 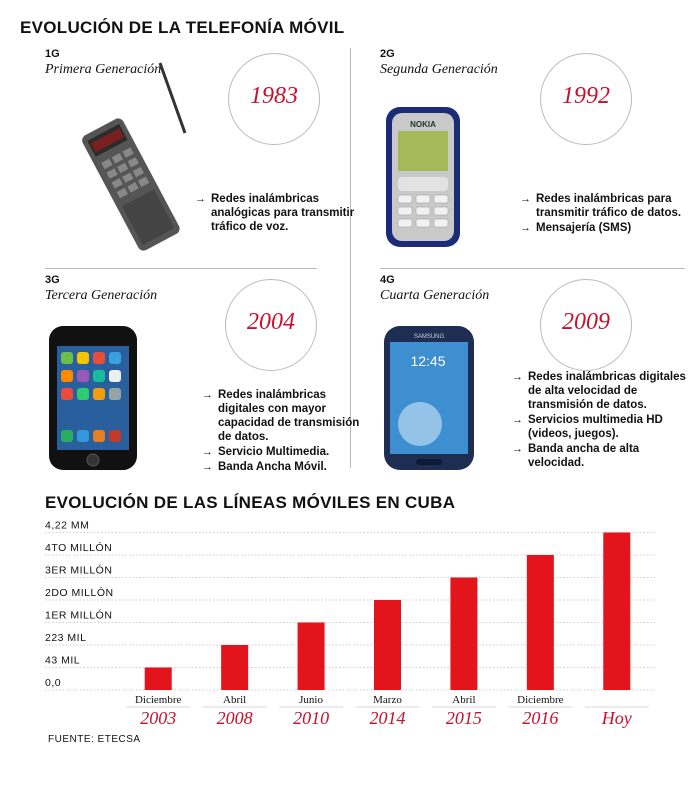 What do you see at coordinates (65, 638) in the screenshot?
I see `y-tick-label: 223 MIL` at bounding box center [65, 638].